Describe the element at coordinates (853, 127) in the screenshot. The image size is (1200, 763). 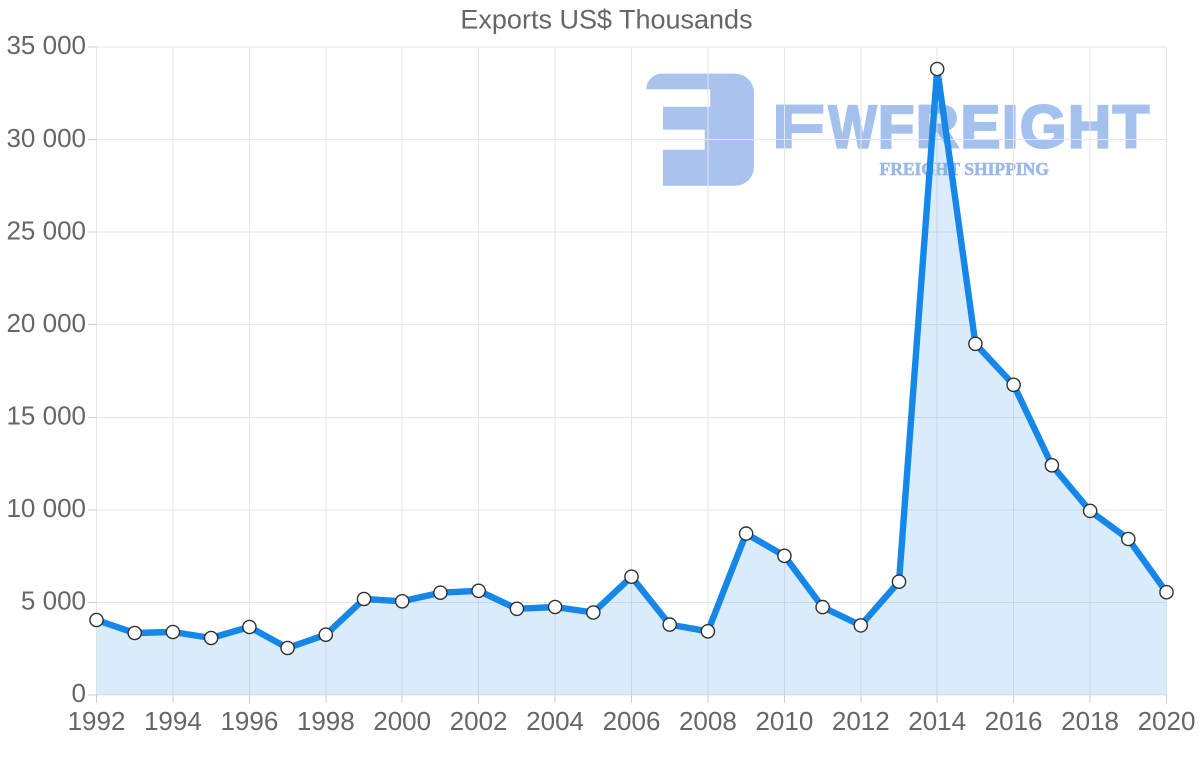
I see `svg-text: W` at that location.